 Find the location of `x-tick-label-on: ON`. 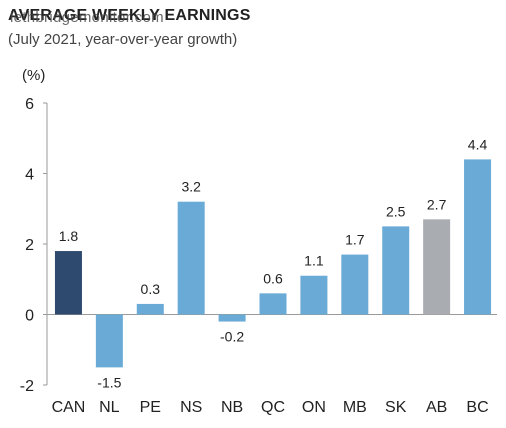

x-tick-label-on: ON is located at coordinates (314, 407).